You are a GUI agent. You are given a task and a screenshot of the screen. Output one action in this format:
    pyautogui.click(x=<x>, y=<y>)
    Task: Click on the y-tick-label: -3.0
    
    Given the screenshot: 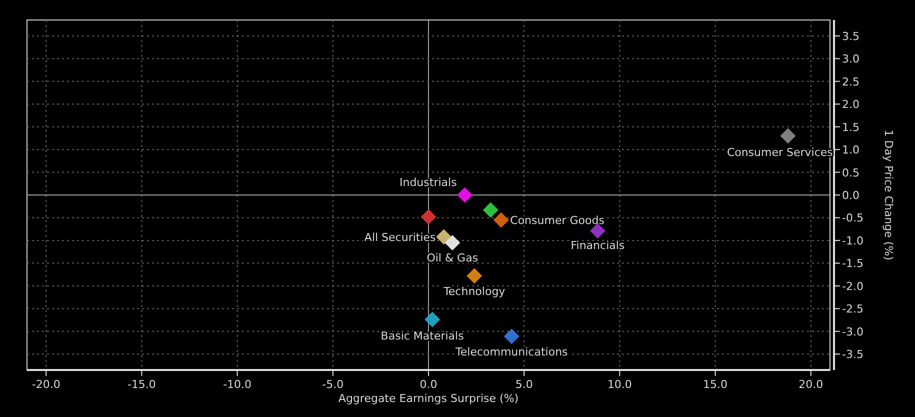 What is the action you would take?
    pyautogui.click(x=853, y=331)
    